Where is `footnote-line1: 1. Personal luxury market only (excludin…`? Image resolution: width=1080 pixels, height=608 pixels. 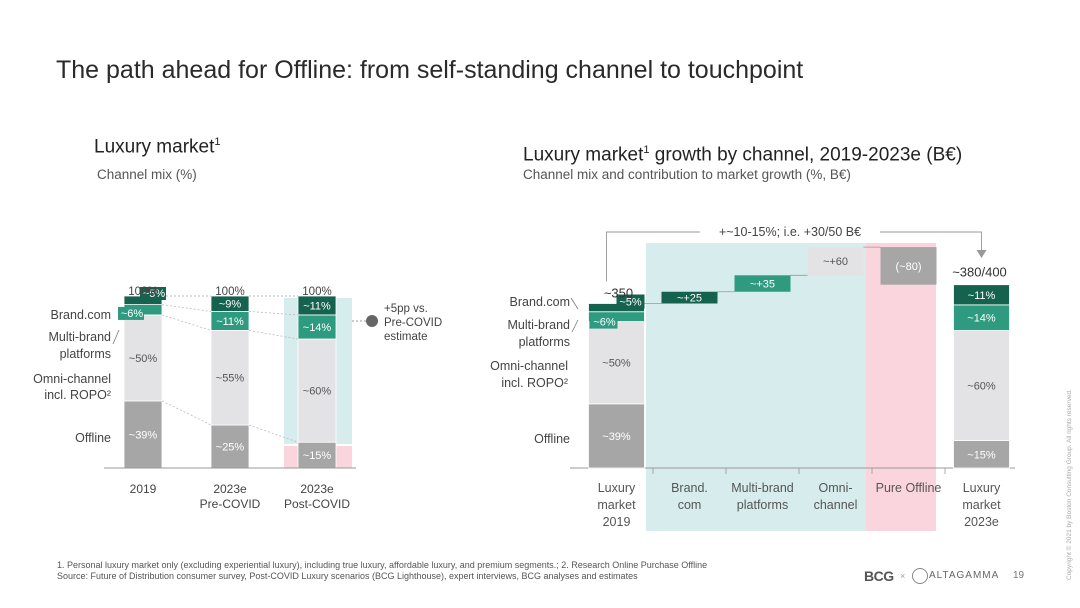 footnote-line1: 1. Personal luxury market only (excludin… is located at coordinates (382, 565).